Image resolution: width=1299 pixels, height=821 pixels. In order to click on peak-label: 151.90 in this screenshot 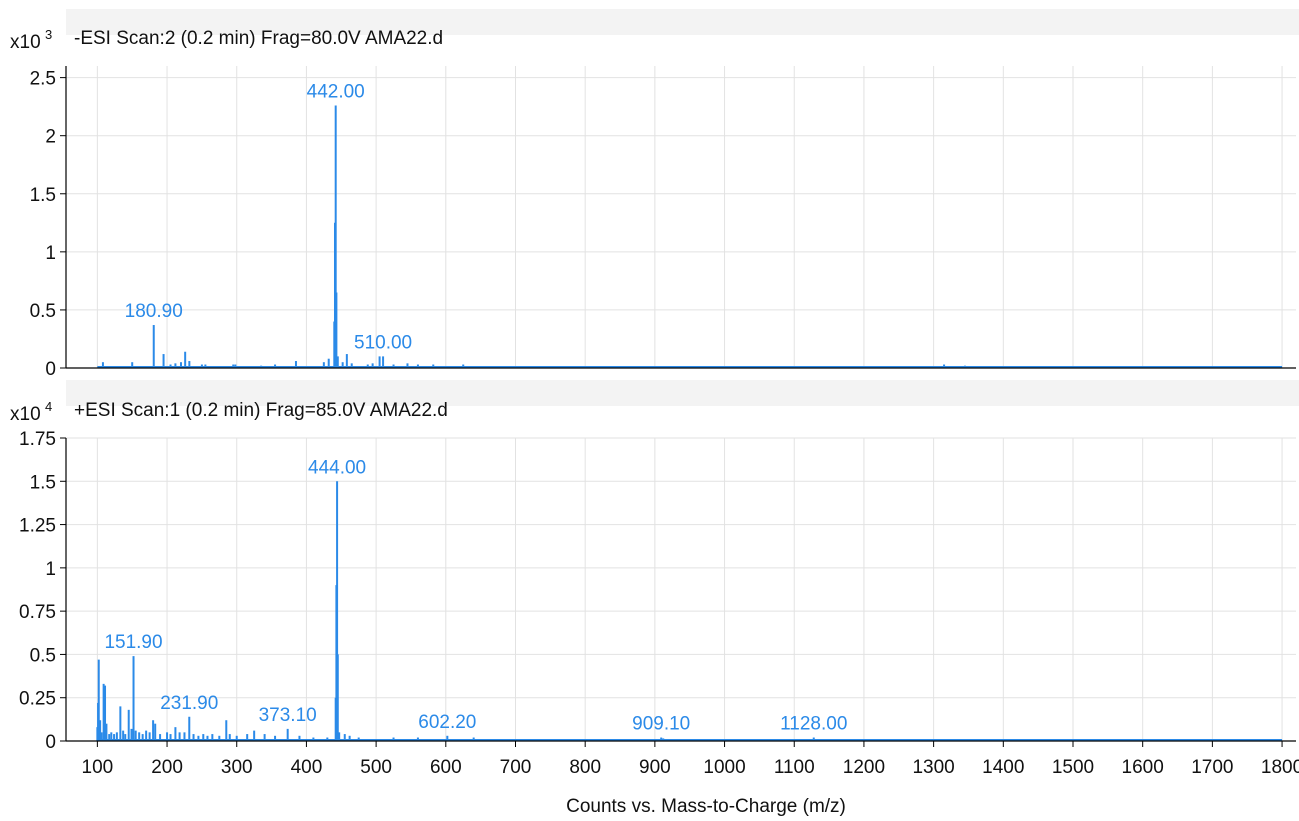, I will do `click(133, 642)`.